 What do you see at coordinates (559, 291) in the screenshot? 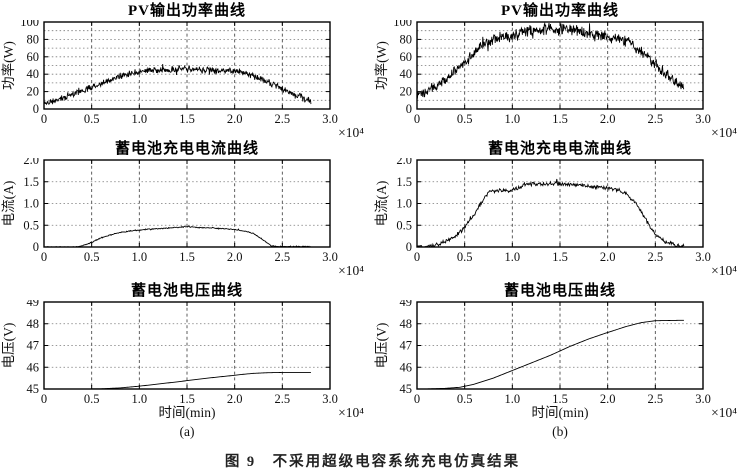
I see `chart-title-battery-voltage-b: 蓄电池电压曲线` at bounding box center [559, 291].